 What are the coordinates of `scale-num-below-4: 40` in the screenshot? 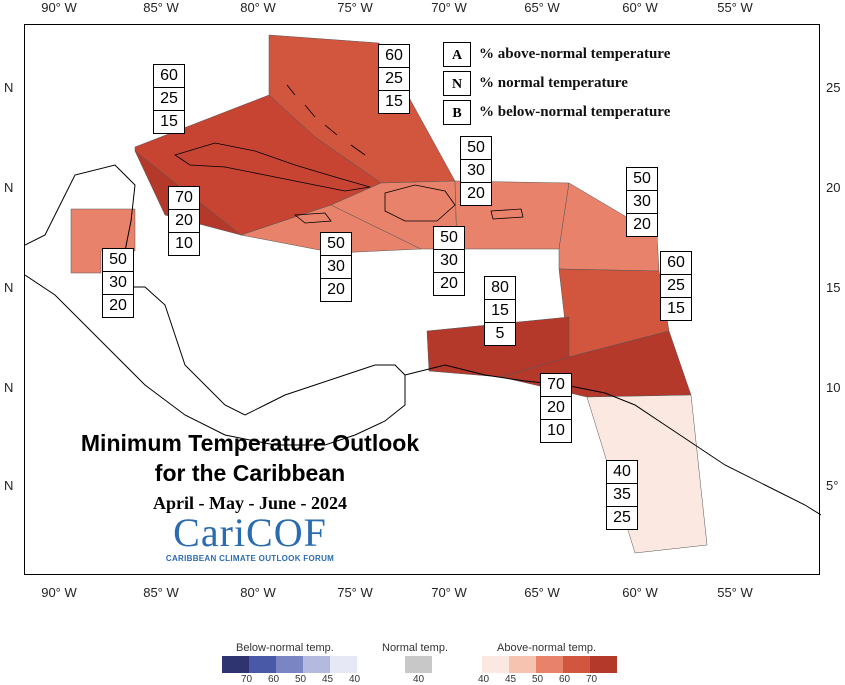 It's located at (355, 679).